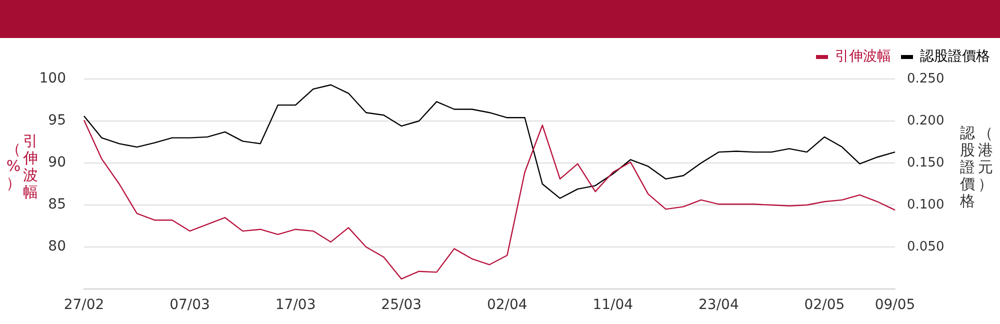 The image size is (1000, 324). I want to click on y2-tick-label: 0.050, so click(925, 246).